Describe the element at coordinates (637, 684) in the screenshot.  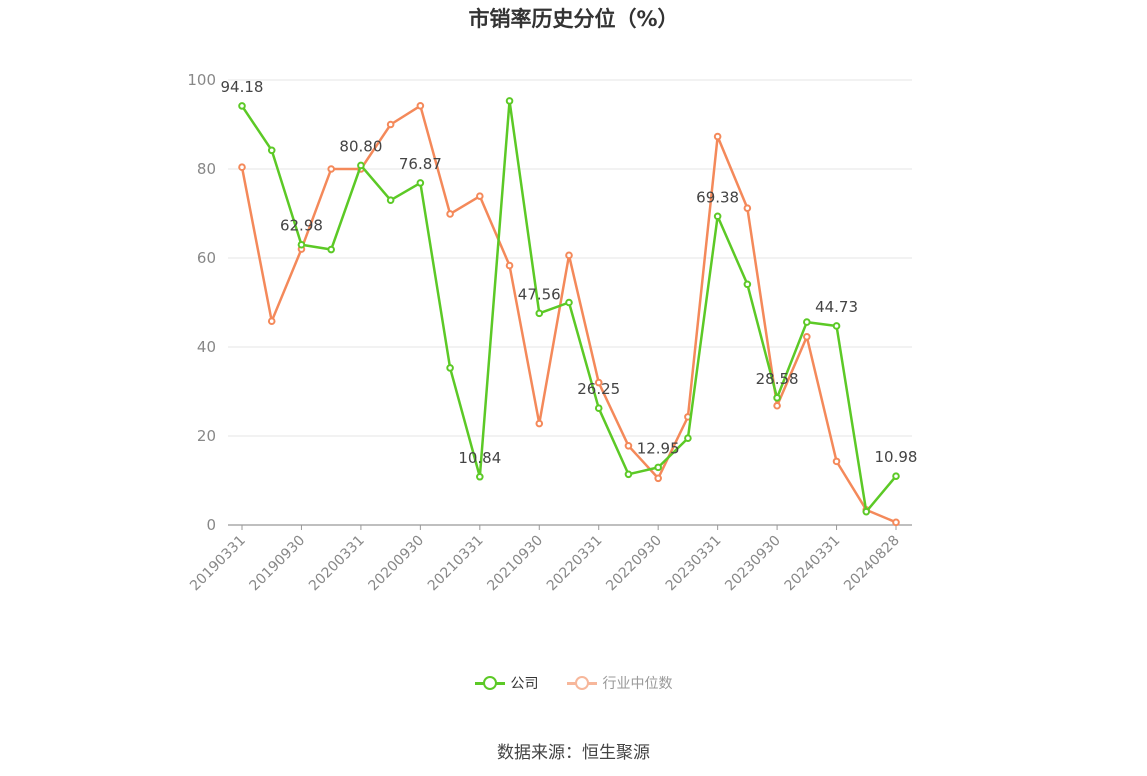
I see `legend-industry-median-label: 行业中位数` at that location.